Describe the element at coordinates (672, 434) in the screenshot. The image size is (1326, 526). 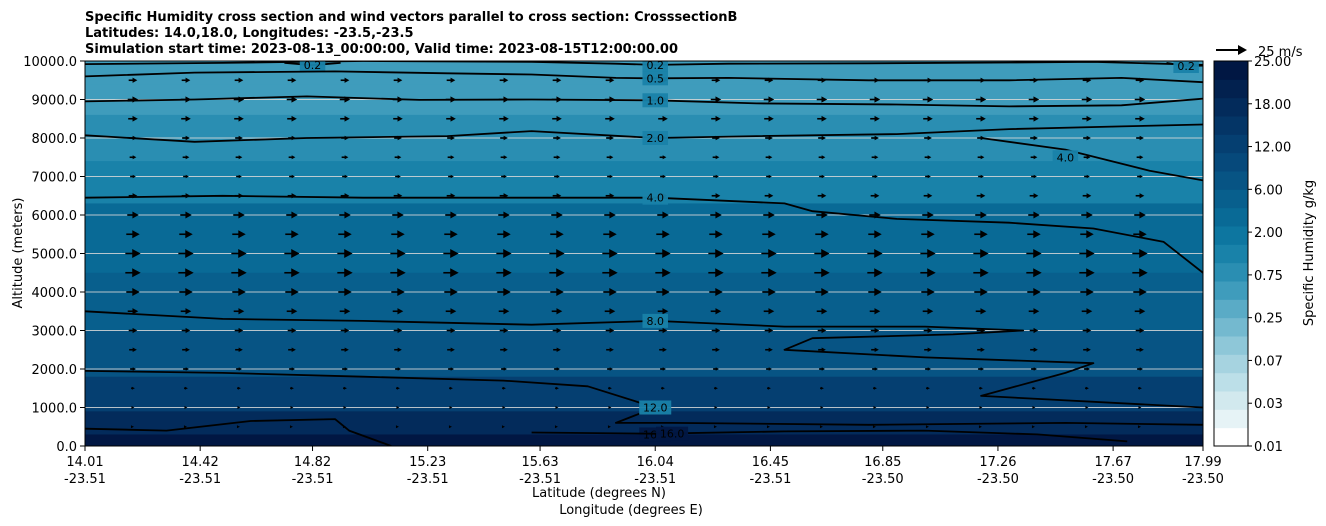
I see `contour-label: 16.0` at that location.